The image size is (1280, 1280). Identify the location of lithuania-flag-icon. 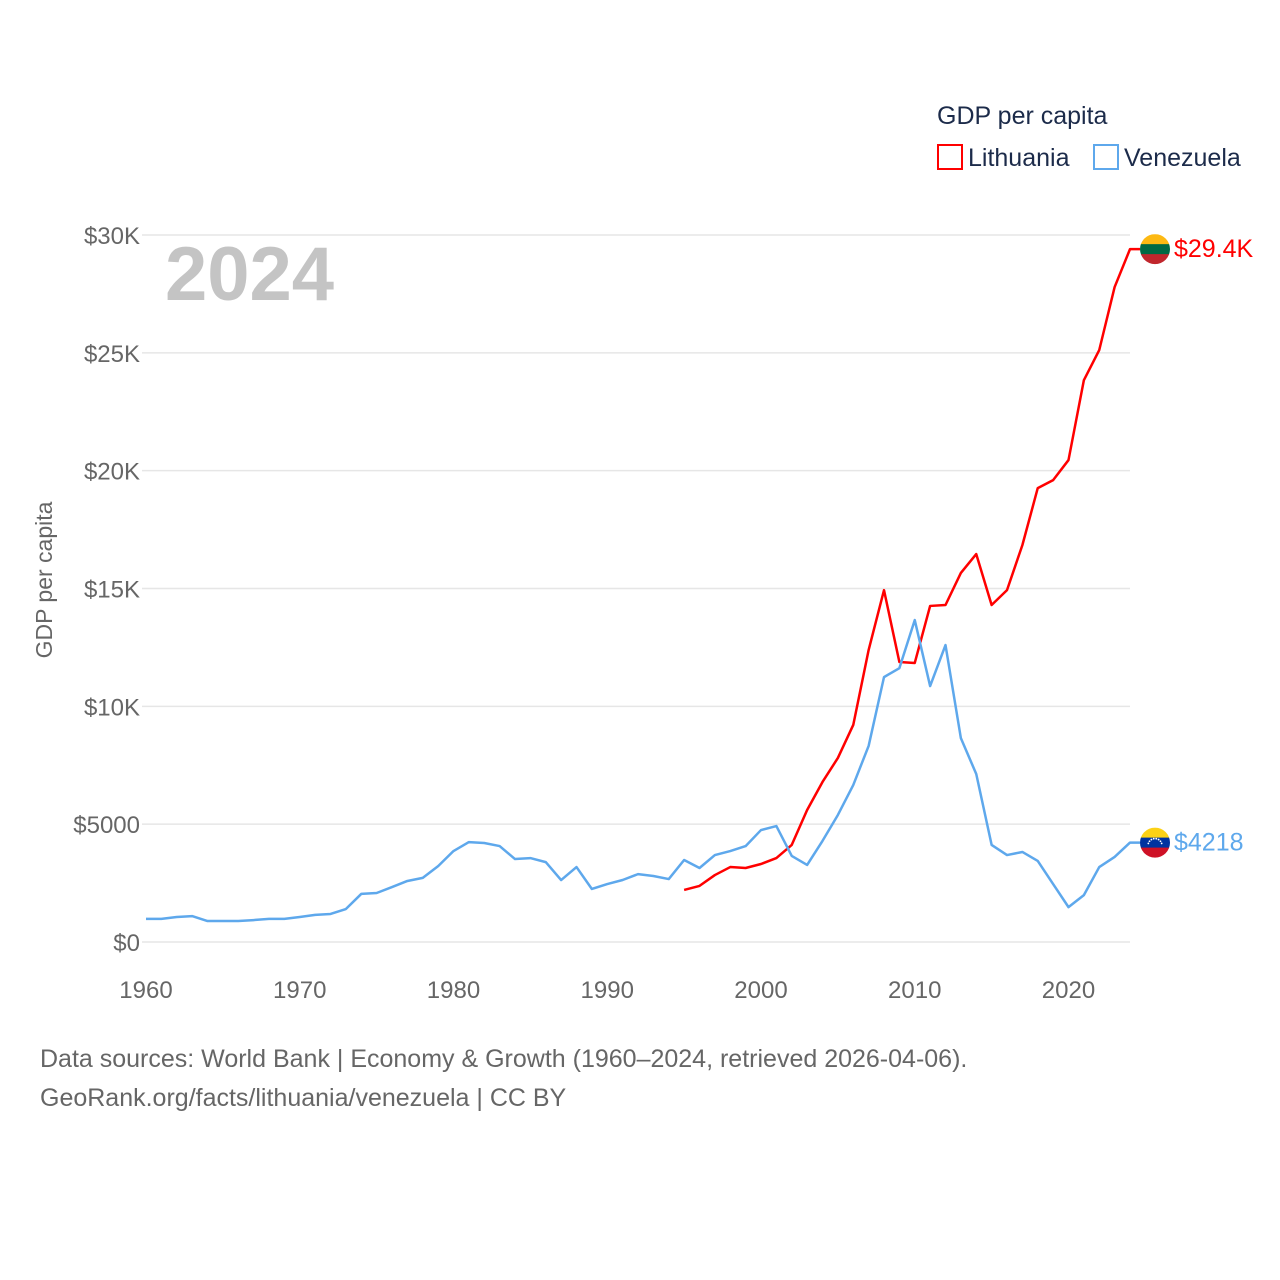
(1155, 249).